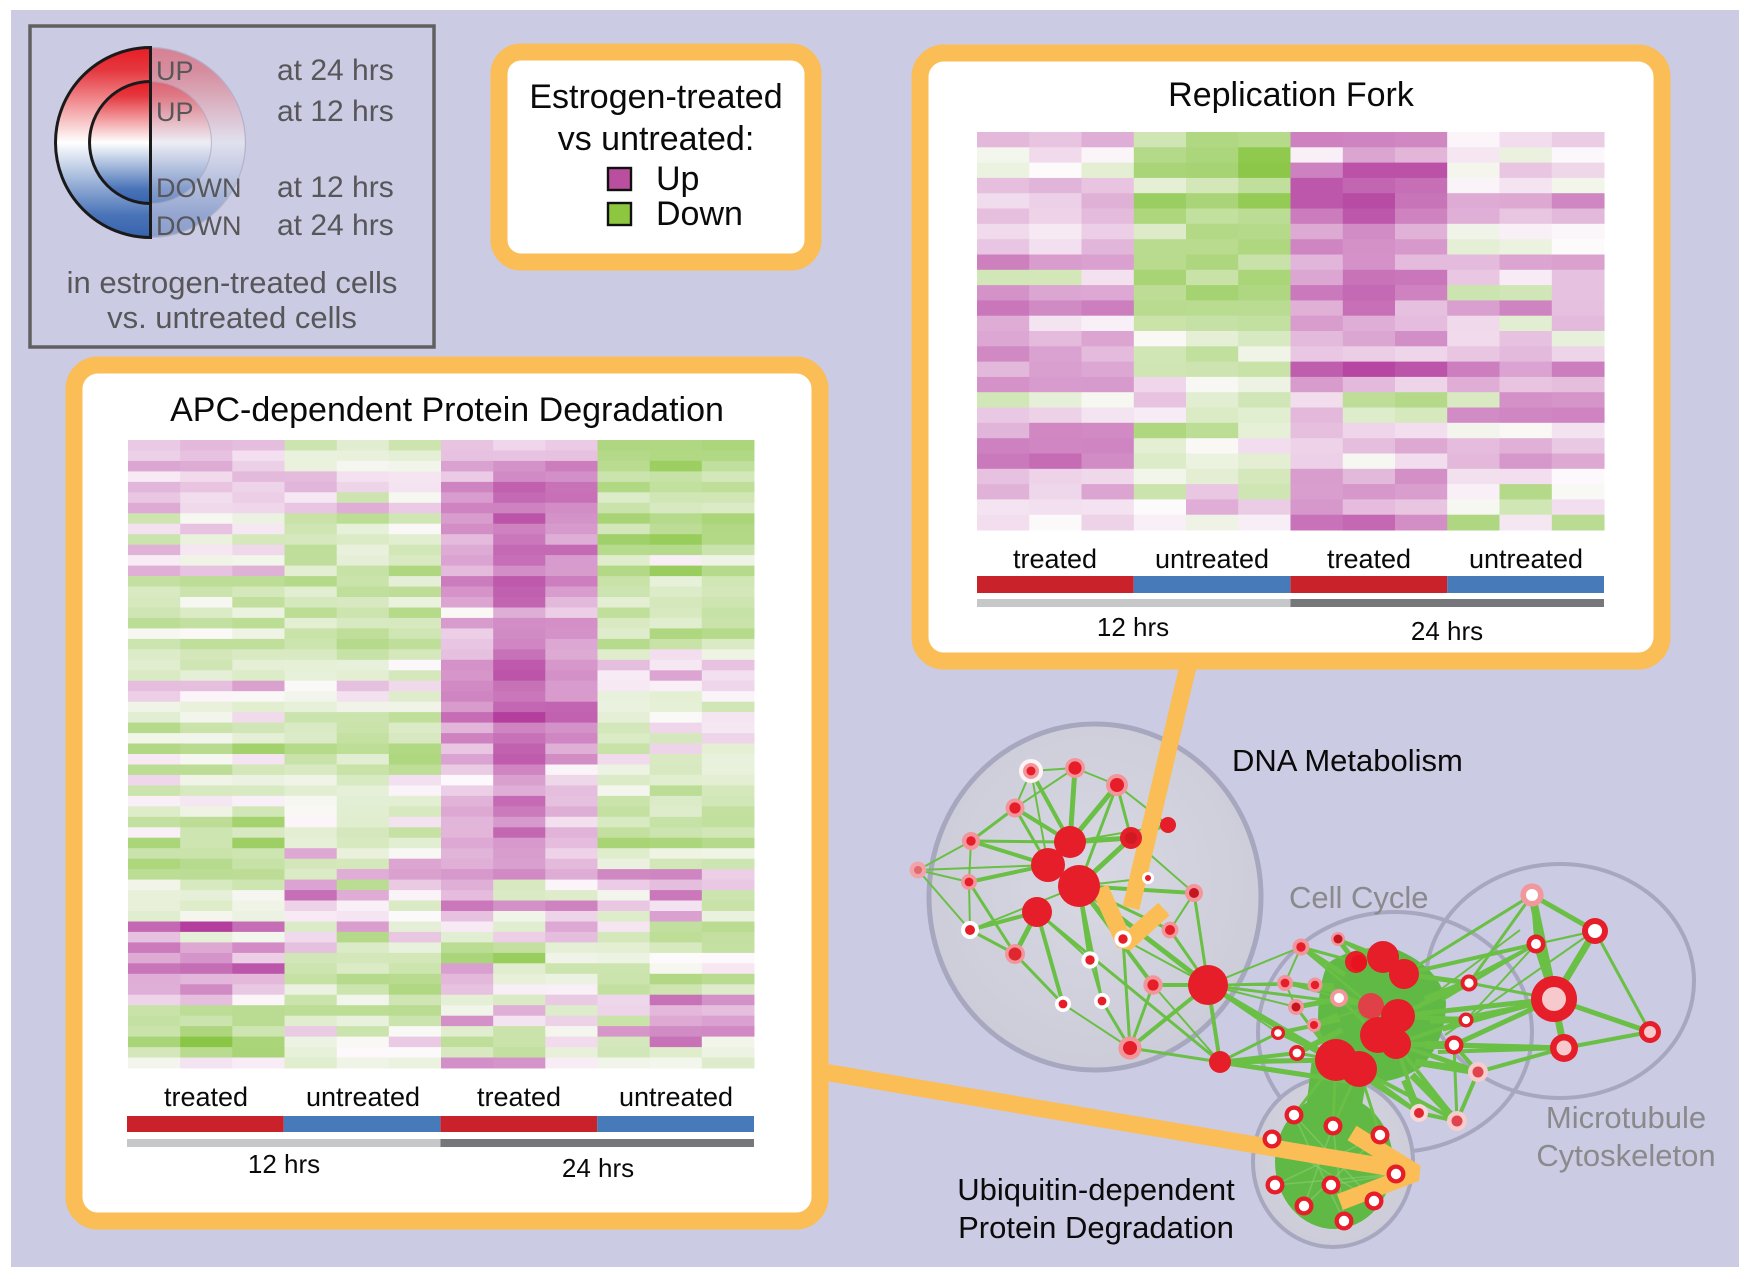 Image resolution: width=1750 pixels, height=1279 pixels. Describe the element at coordinates (1626, 1117) in the screenshot. I see `svg-text: Microtubule` at that location.